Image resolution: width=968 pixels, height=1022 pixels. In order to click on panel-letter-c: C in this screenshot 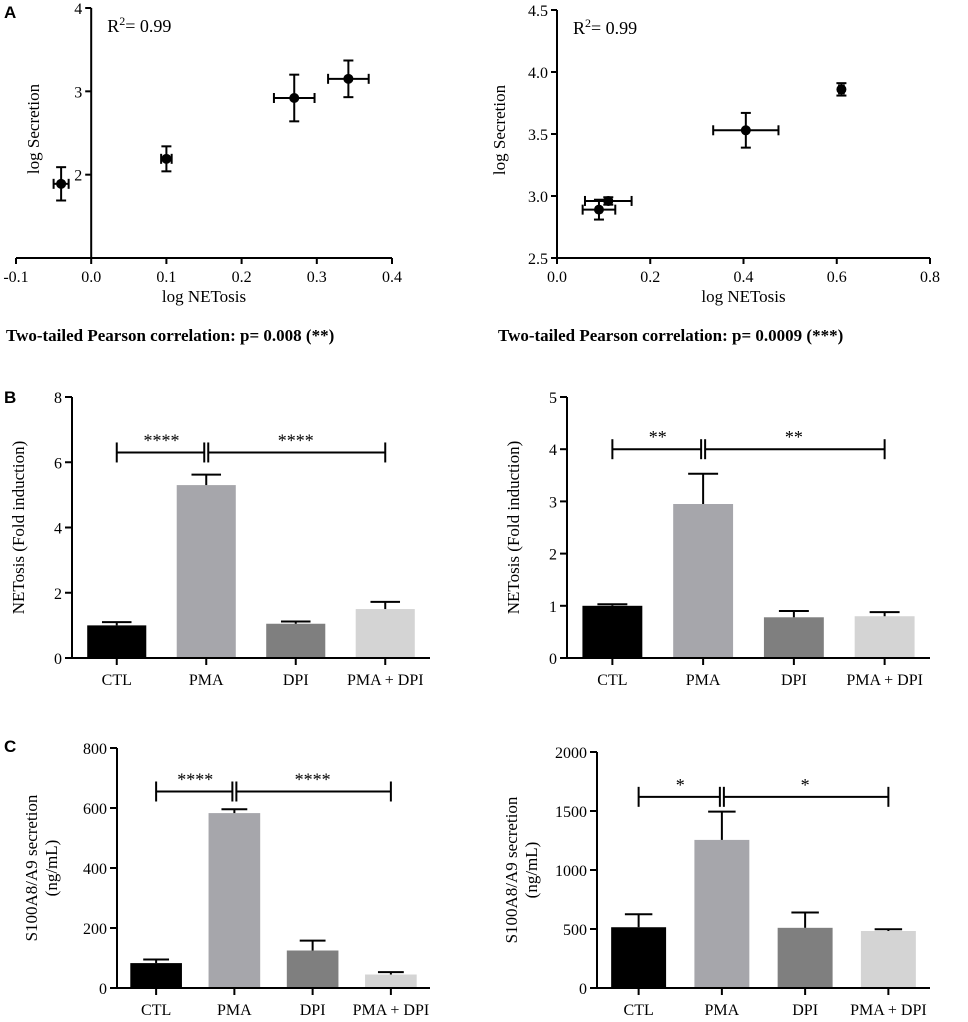, I will do `click(10, 746)`.